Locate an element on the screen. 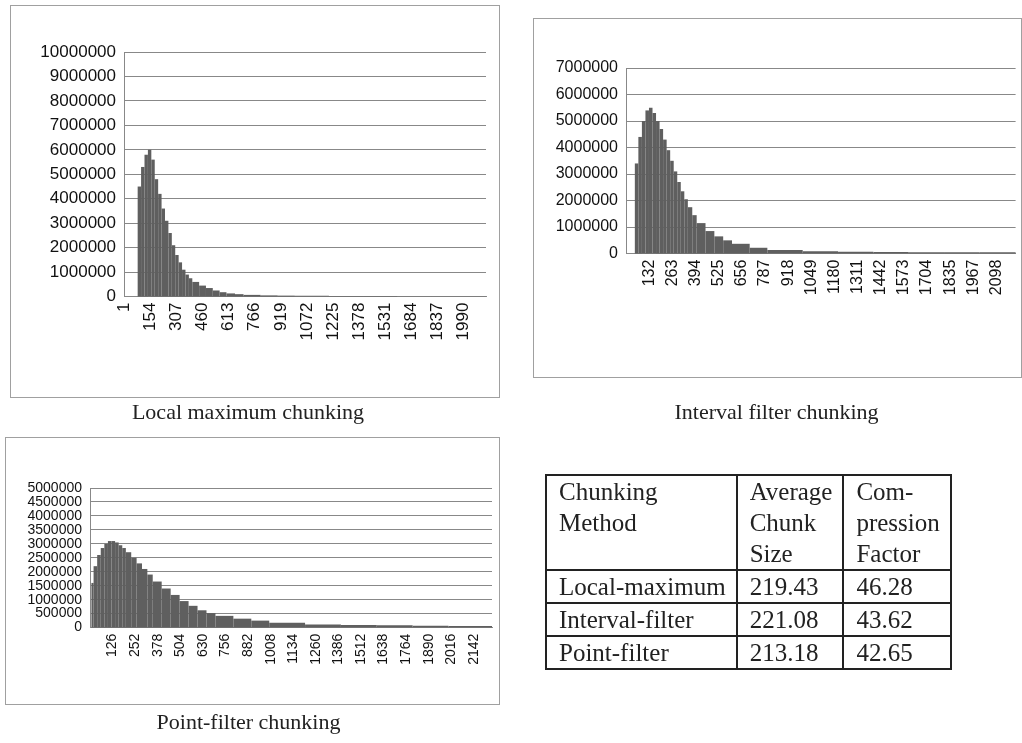  x-tick-label: 1967 is located at coordinates (972, 277).